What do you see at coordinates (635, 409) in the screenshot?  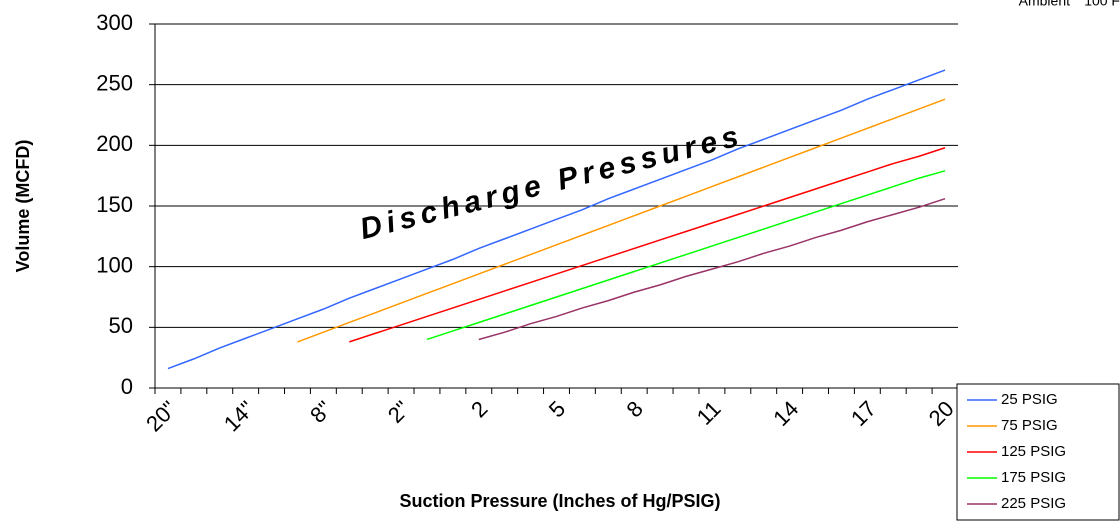 I see `x-tick-label: 8` at bounding box center [635, 409].